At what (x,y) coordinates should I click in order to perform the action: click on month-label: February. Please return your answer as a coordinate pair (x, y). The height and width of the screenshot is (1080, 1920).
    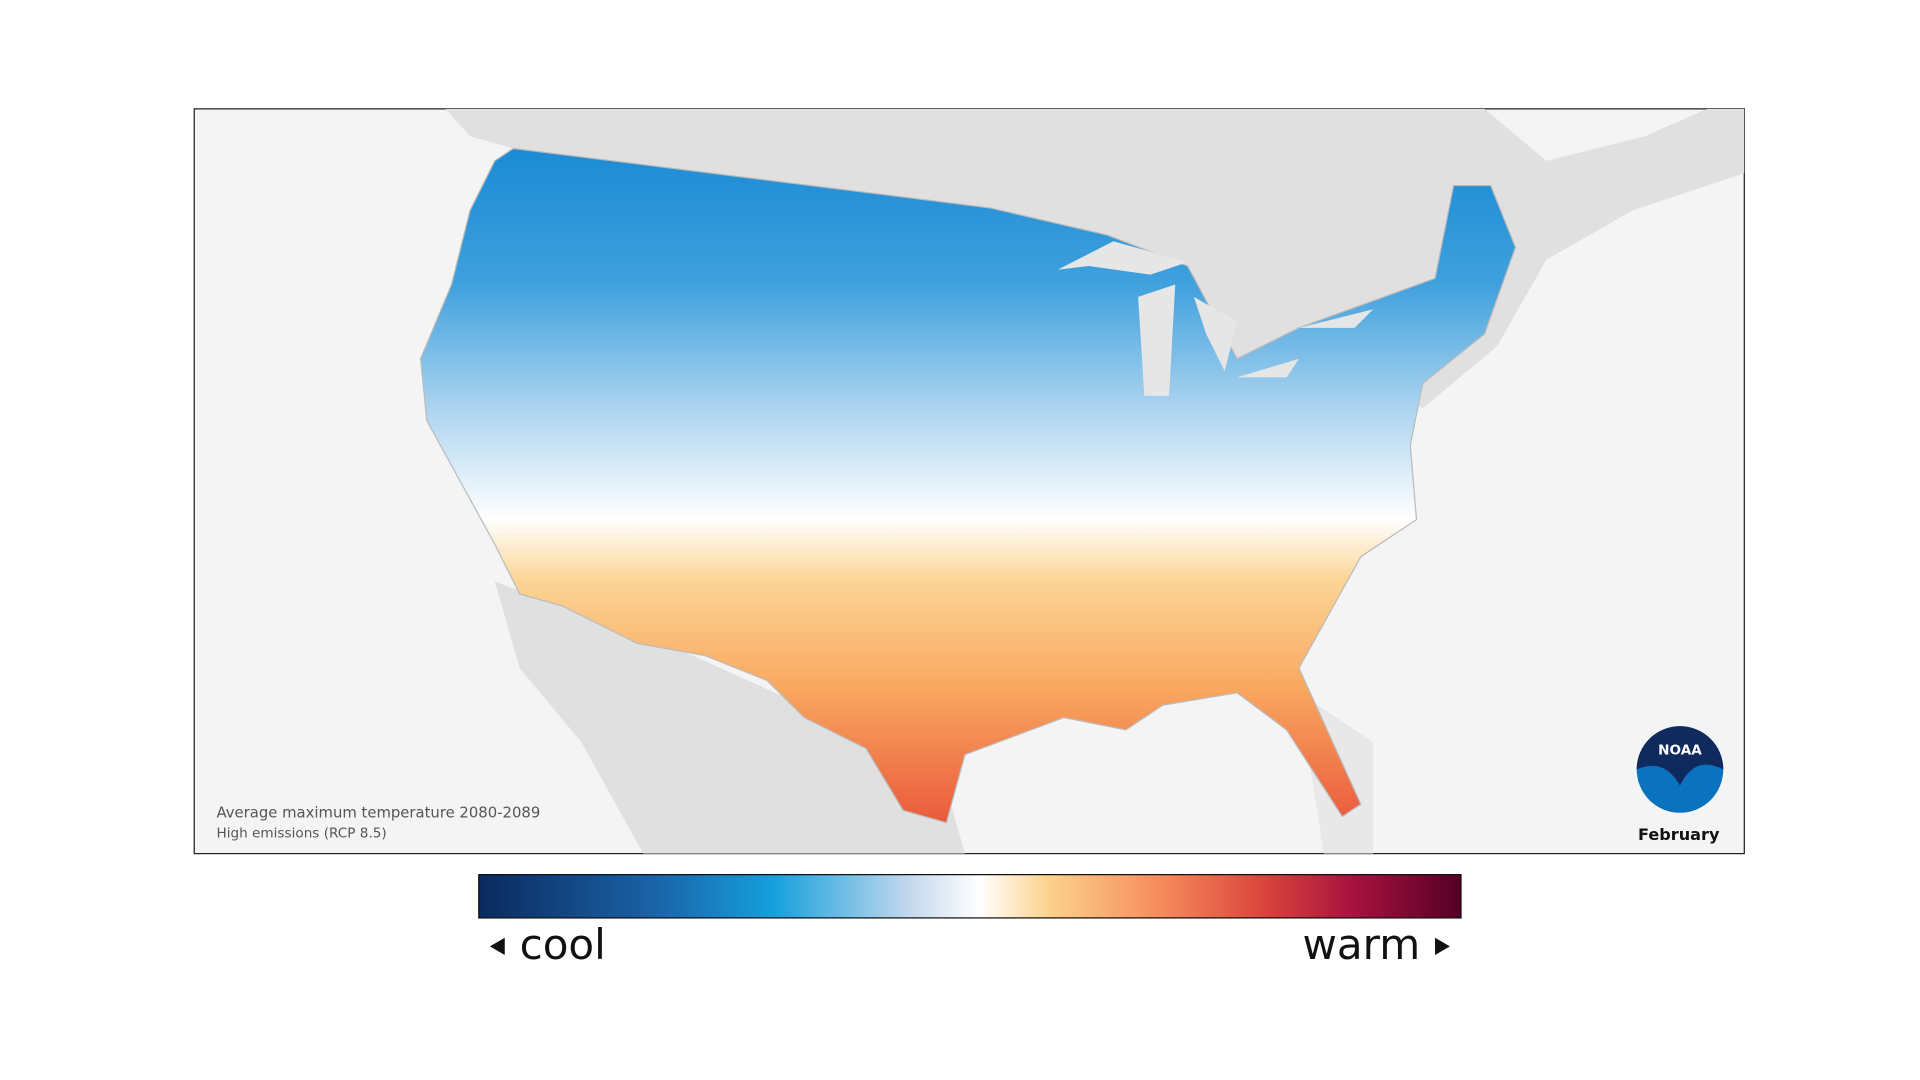
    Looking at the image, I should click on (1679, 834).